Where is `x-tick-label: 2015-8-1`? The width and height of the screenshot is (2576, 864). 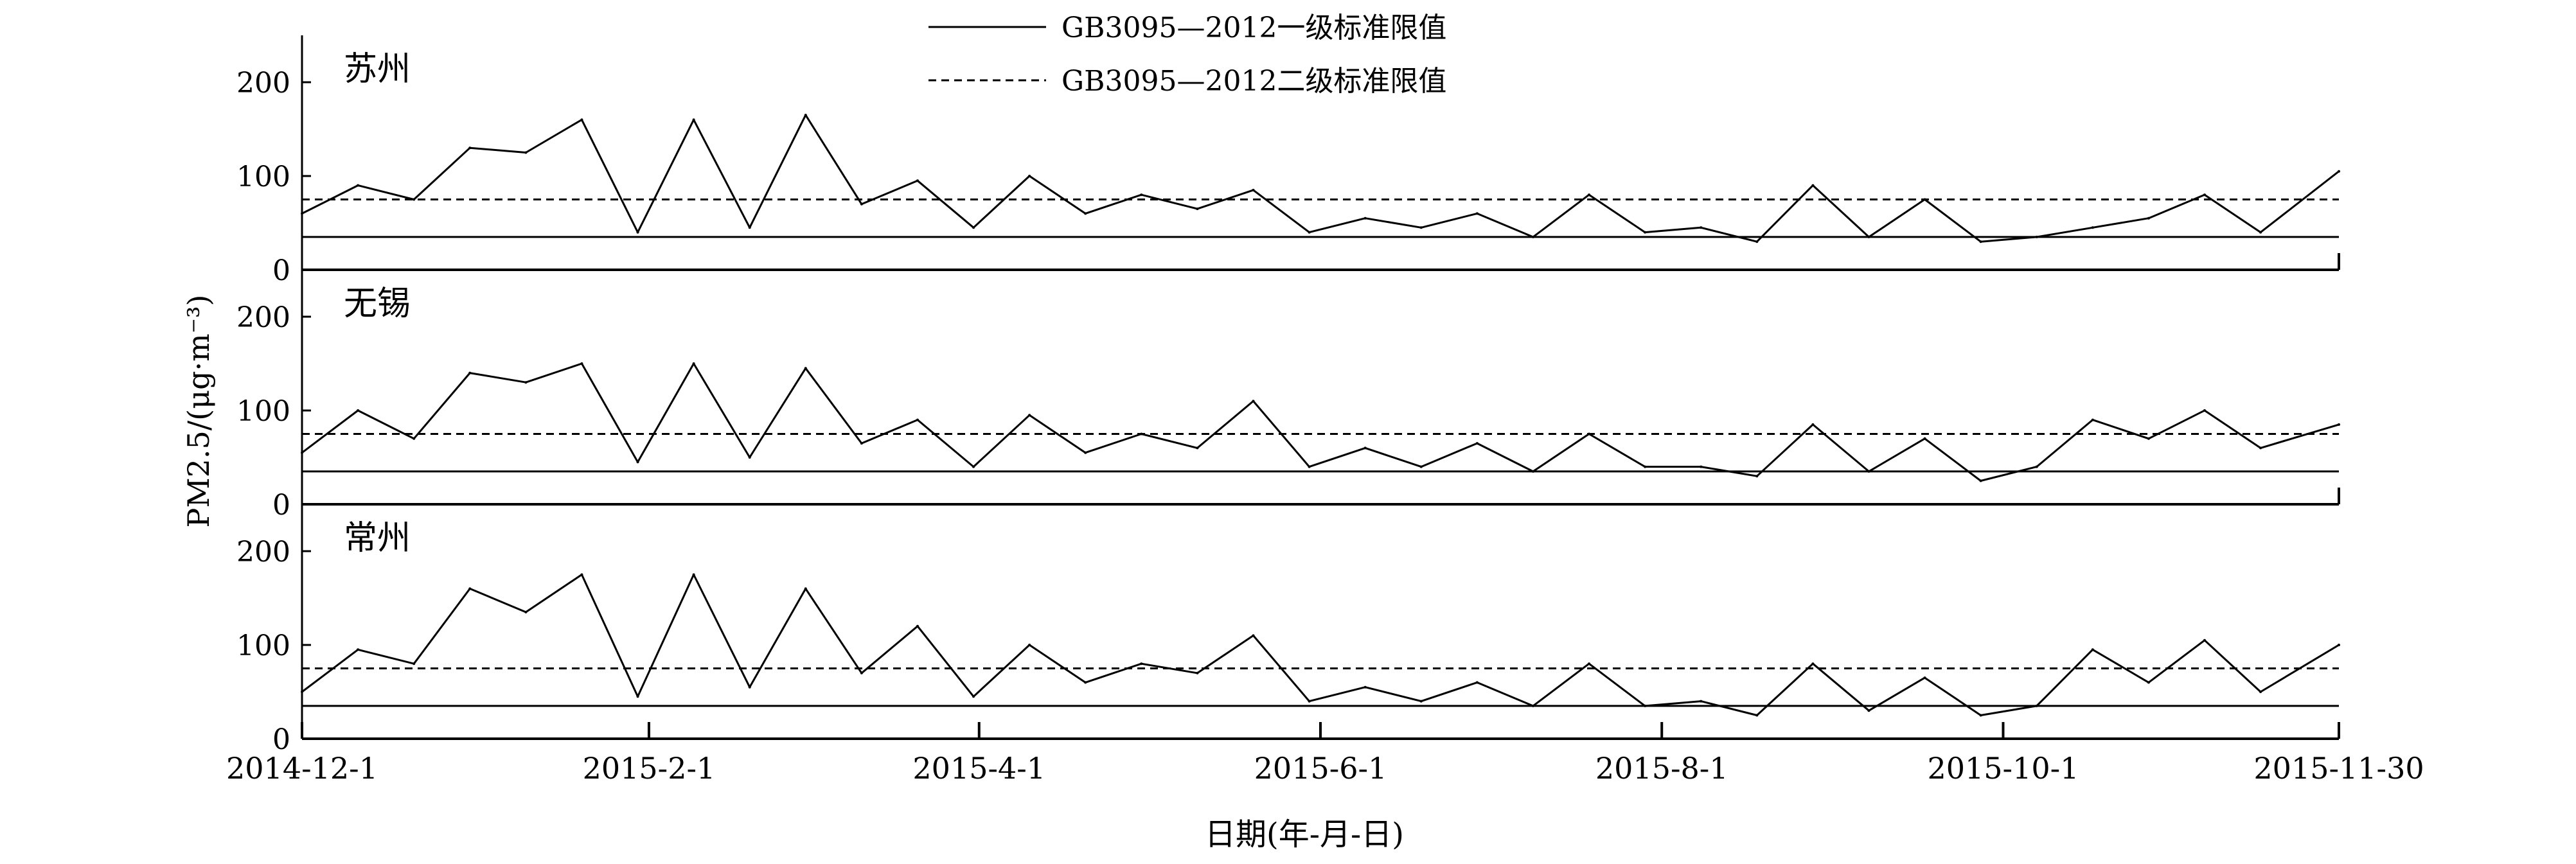
x-tick-label: 2015-8-1 is located at coordinates (1661, 769).